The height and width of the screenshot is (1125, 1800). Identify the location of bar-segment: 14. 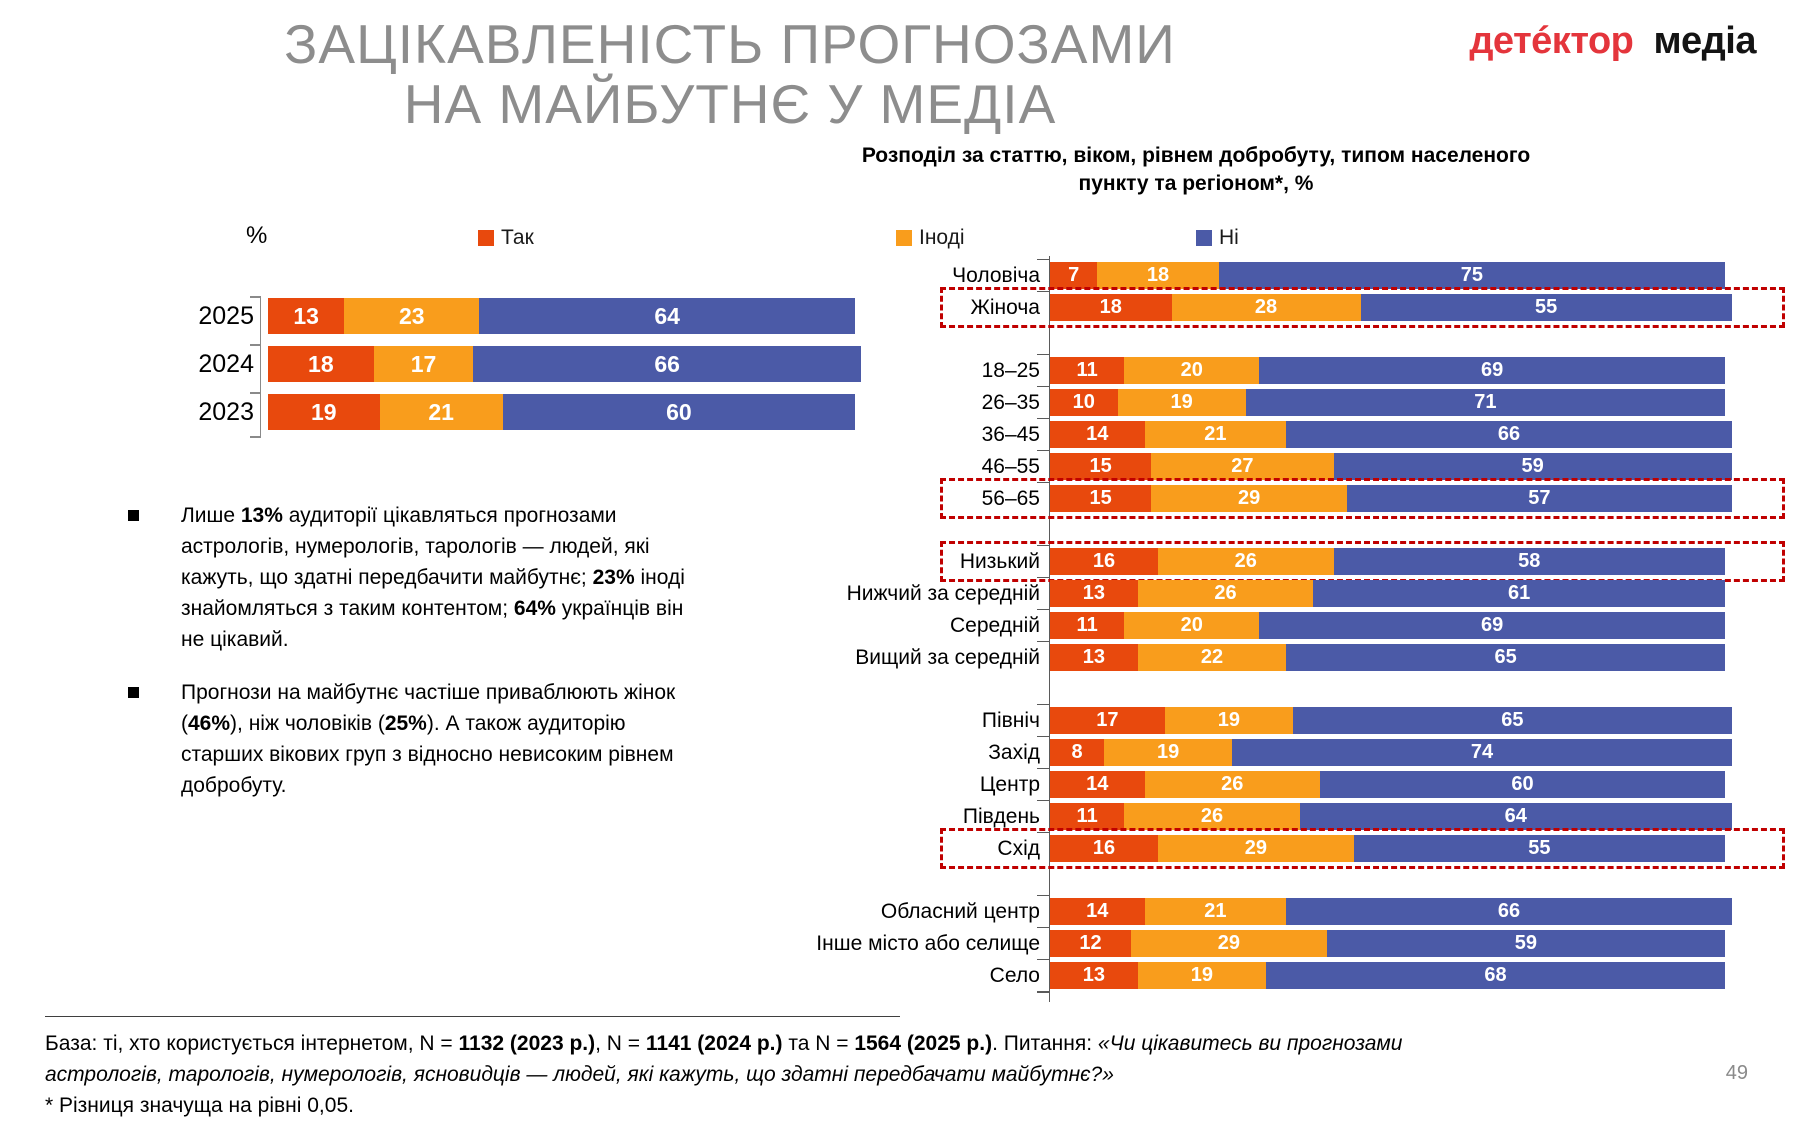
(1097, 434).